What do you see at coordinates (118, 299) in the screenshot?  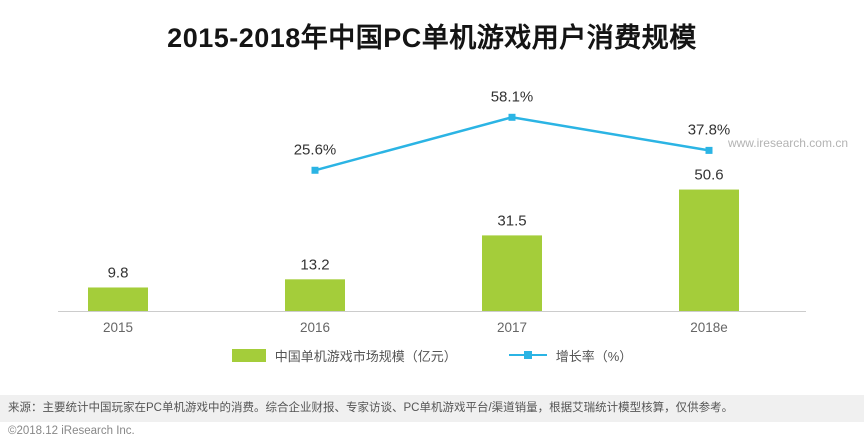 I see `bar-2015` at bounding box center [118, 299].